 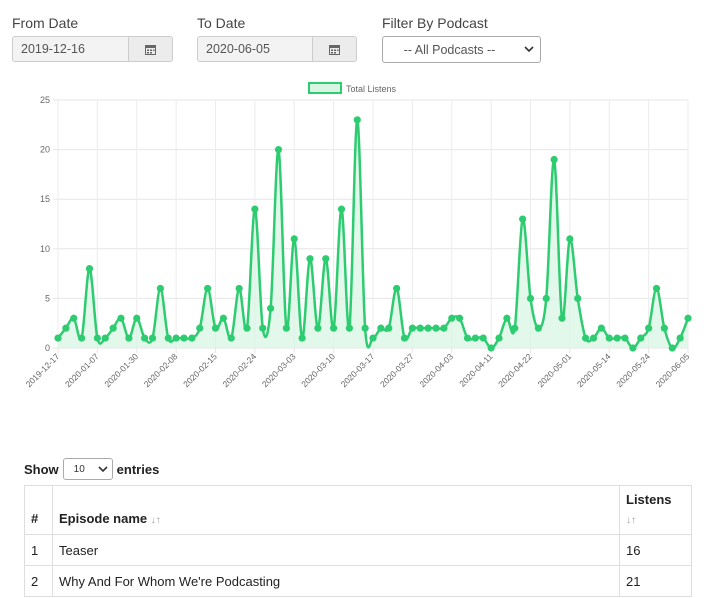 What do you see at coordinates (476, 370) in the screenshot?
I see `x-tick-label: 2020-04-11` at bounding box center [476, 370].